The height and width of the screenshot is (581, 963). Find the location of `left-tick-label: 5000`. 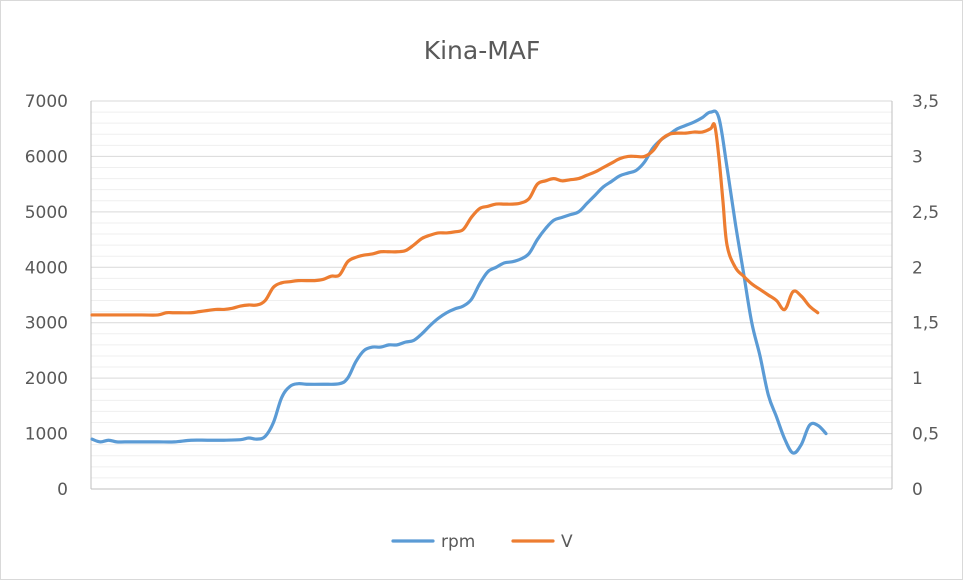

left-tick-label: 5000 is located at coordinates (46, 213).